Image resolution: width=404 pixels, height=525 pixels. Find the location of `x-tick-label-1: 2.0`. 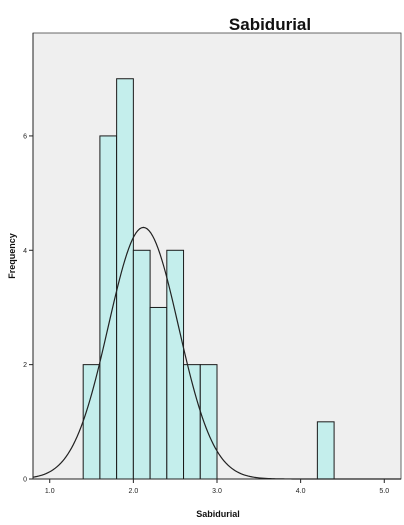

x-tick-label-1: 2.0 is located at coordinates (133, 491).